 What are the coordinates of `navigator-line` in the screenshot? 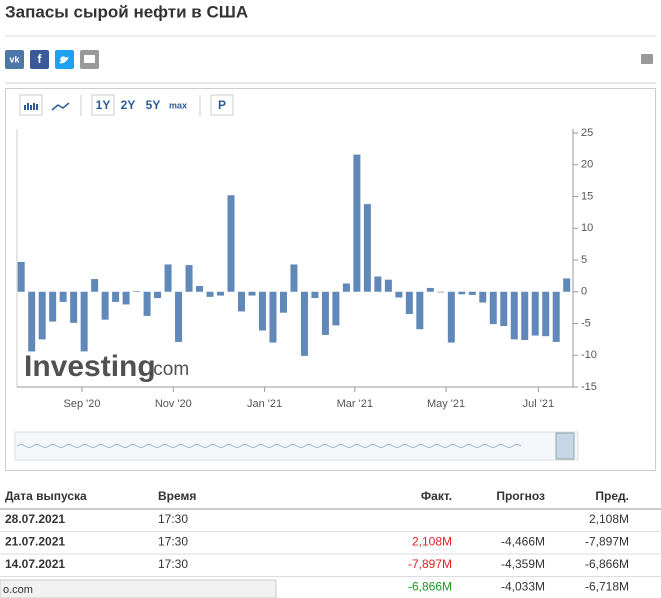 It's located at (269, 446).